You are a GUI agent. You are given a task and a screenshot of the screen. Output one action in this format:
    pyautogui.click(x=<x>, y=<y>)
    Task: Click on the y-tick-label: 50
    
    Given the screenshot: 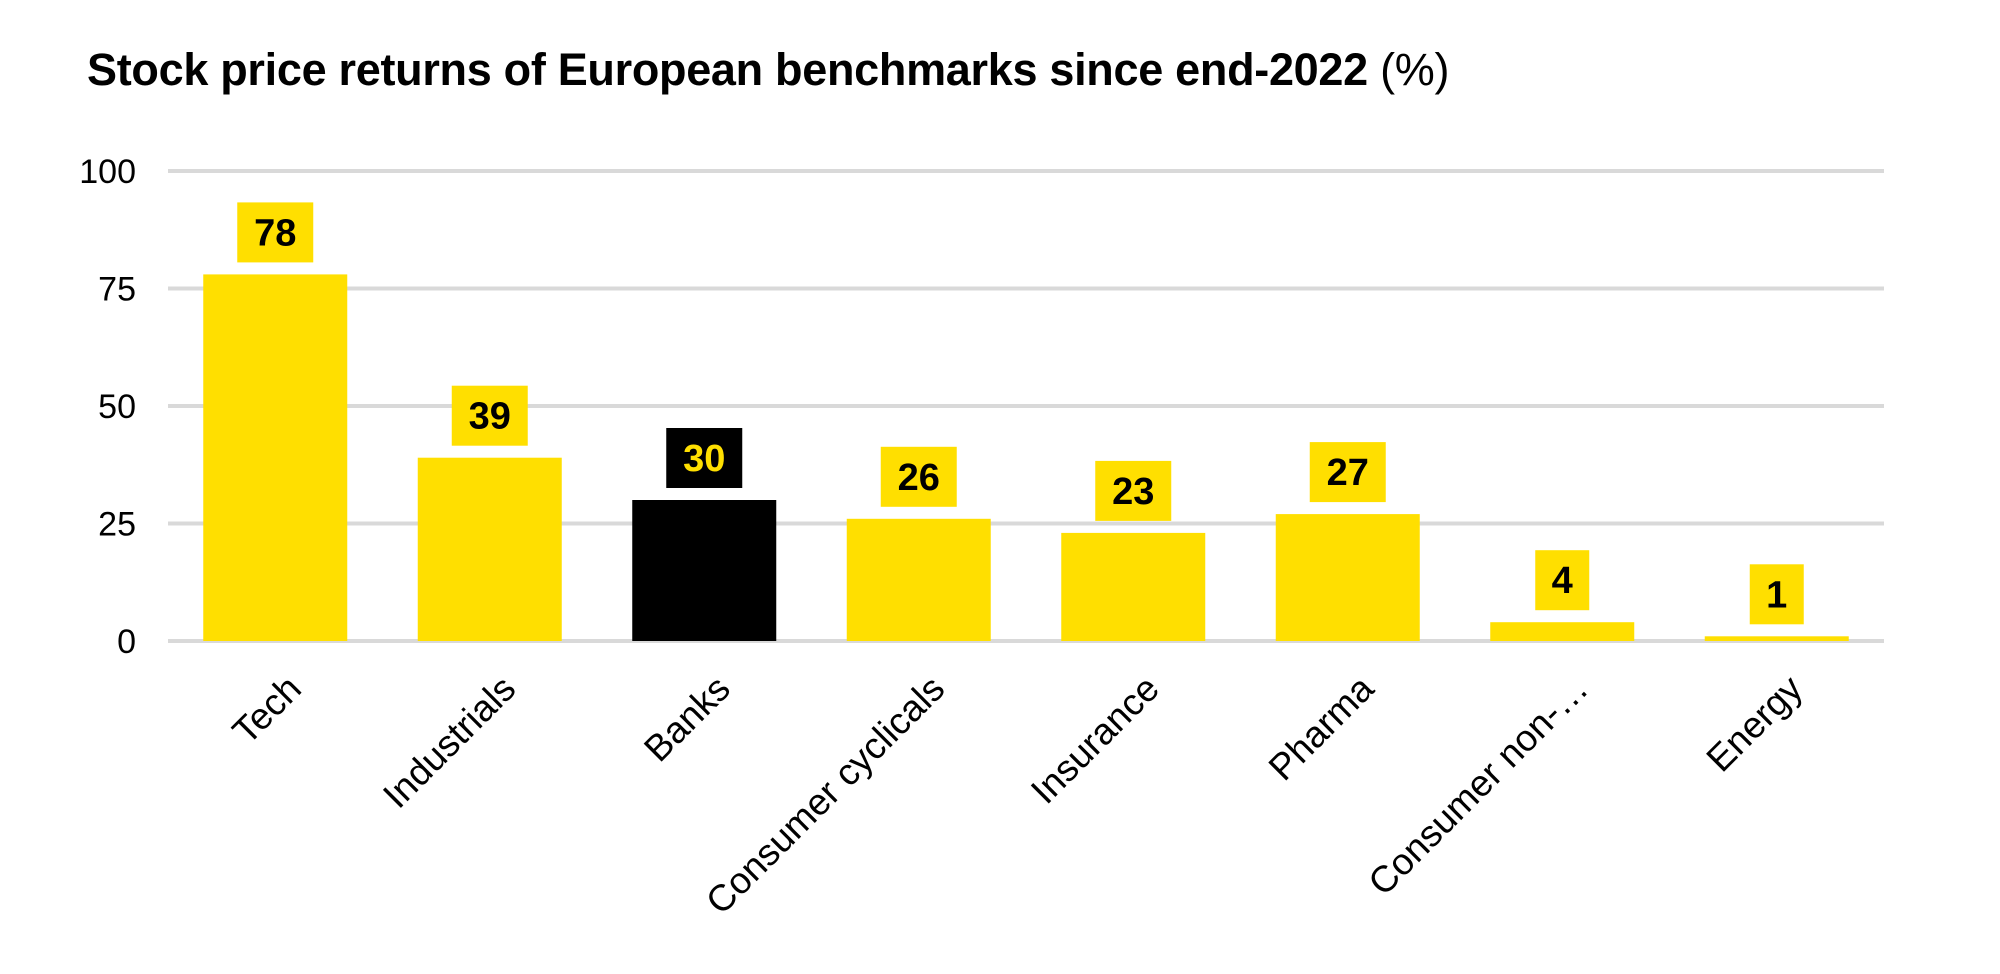 What is the action you would take?
    pyautogui.click(x=117, y=407)
    